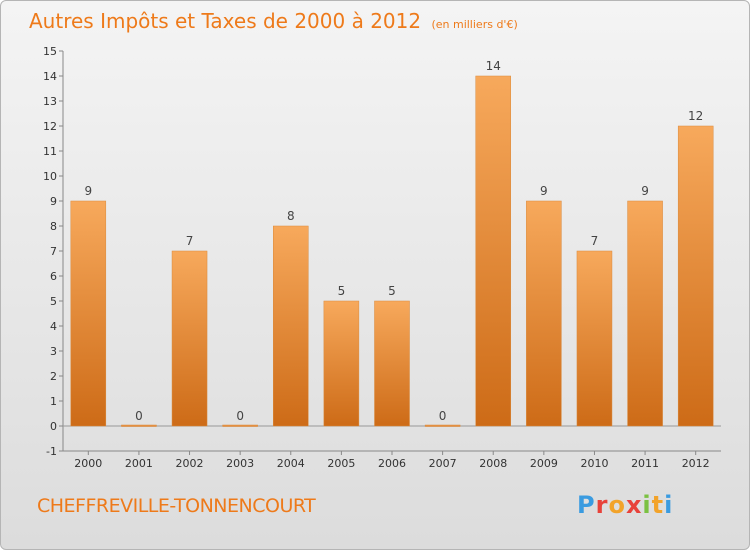 This screenshot has width=750, height=550. Describe the element at coordinates (696, 463) in the screenshot. I see `x-tick-label-2012: 2012` at that location.